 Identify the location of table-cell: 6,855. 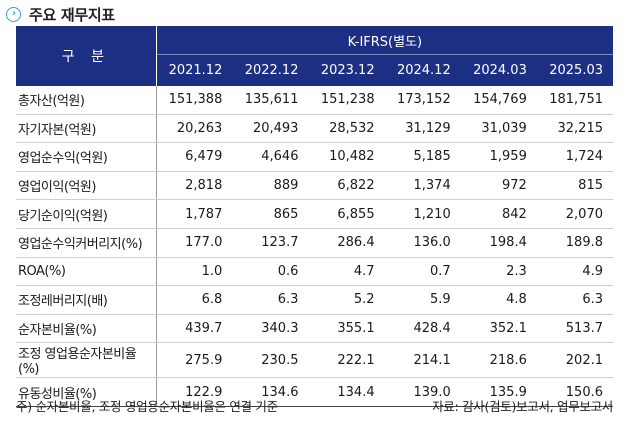
(346, 214).